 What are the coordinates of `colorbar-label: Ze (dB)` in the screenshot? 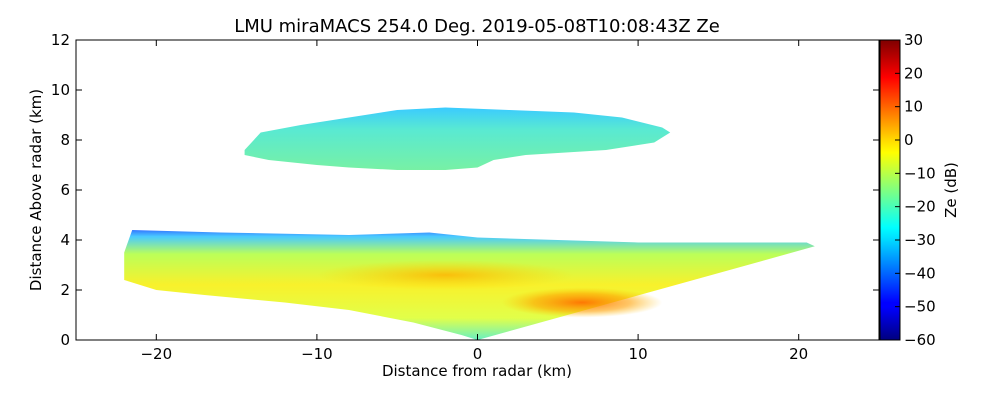 It's located at (951, 190).